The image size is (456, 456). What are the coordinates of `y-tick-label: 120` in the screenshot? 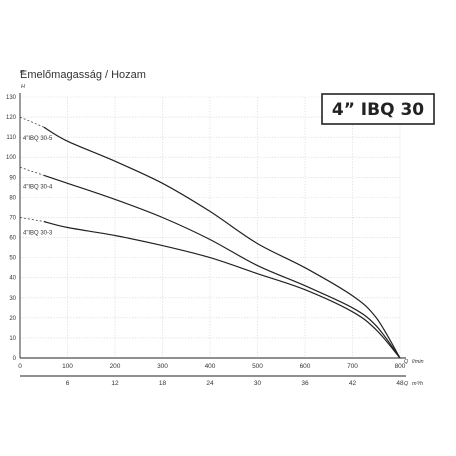 It's located at (11, 118).